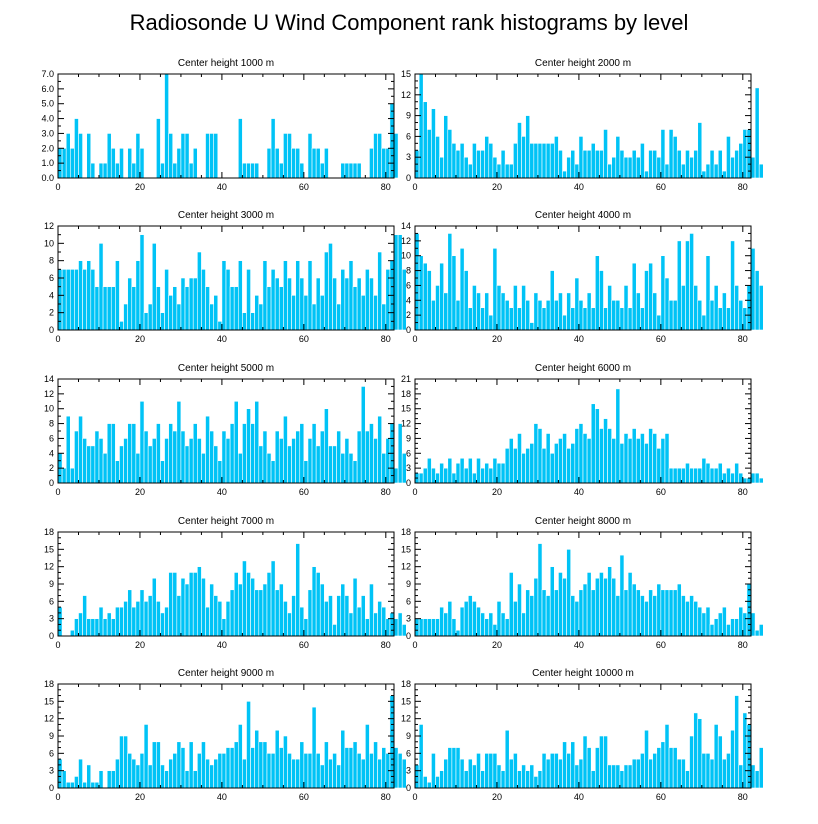 This screenshot has height=824, width=818. Describe the element at coordinates (408, 468) in the screenshot. I see `y-tick-label: 3` at that location.